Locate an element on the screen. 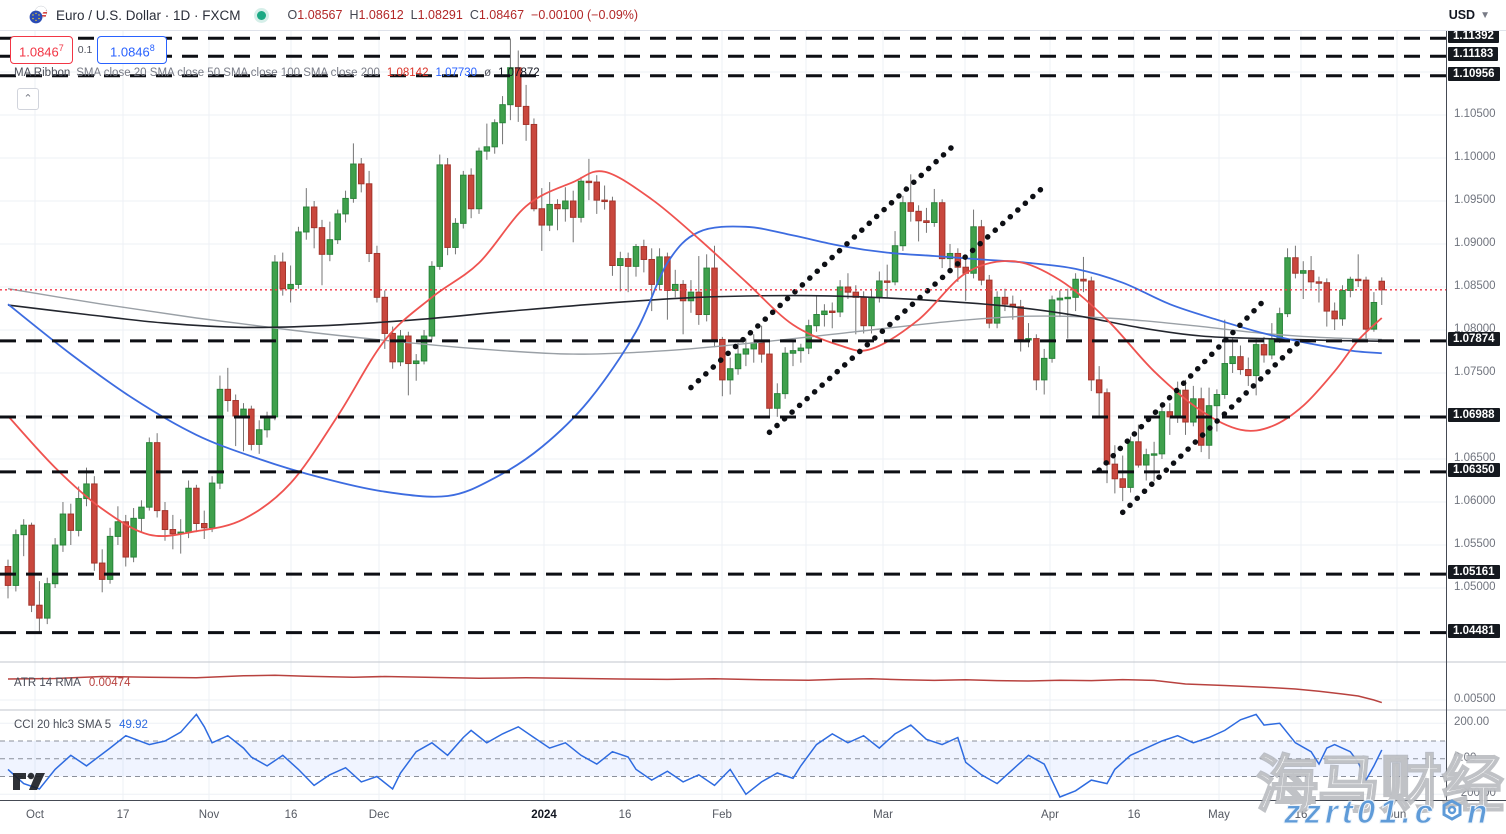 The width and height of the screenshot is (1506, 834). ask-price-sup: 8 is located at coordinates (152, 48).